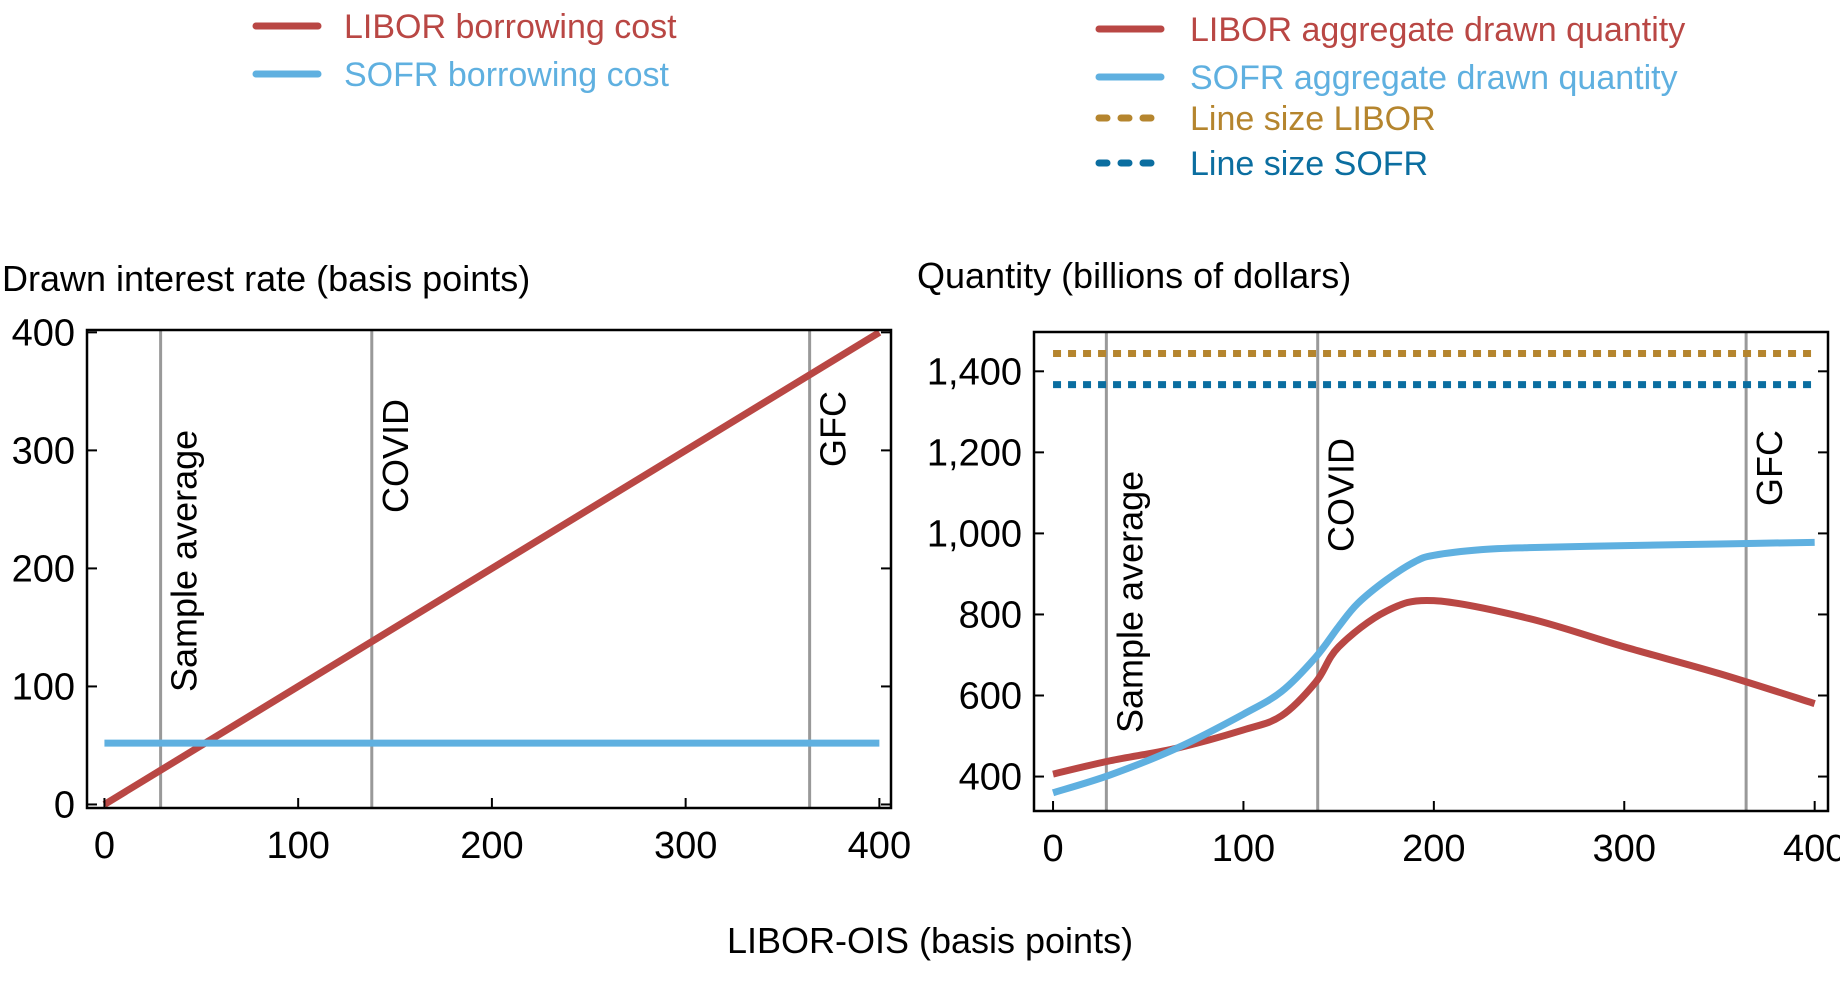  I want to click on y-tick-label: 1,400, so click(974, 372).